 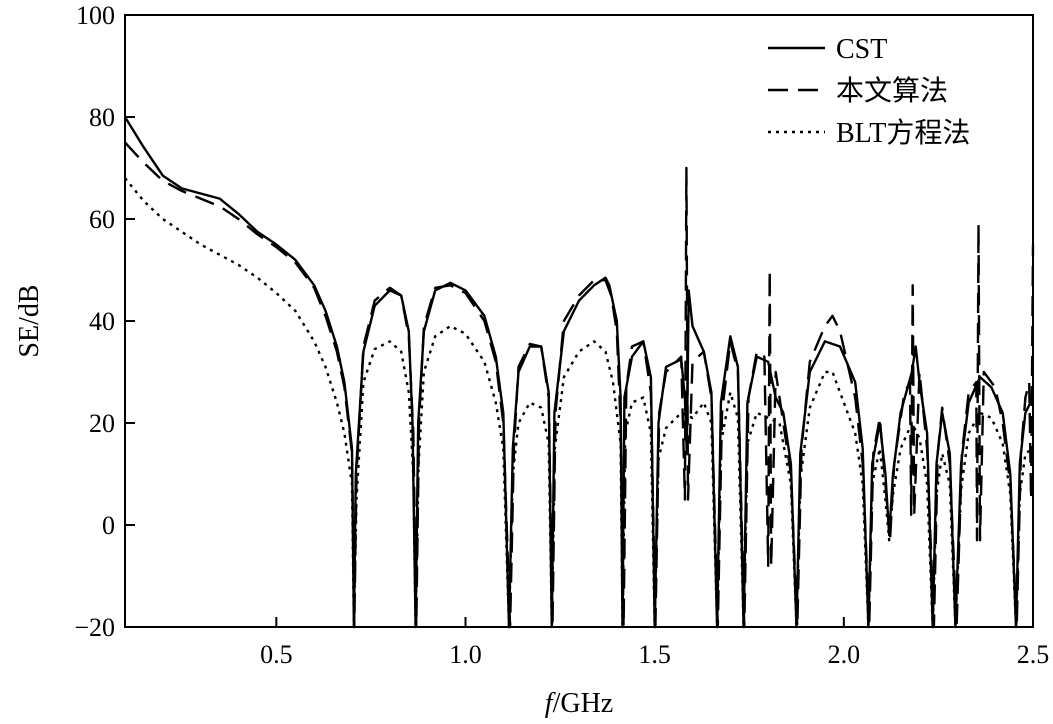 What do you see at coordinates (95, 15) in the screenshot?
I see `y-tick-label: 100` at bounding box center [95, 15].